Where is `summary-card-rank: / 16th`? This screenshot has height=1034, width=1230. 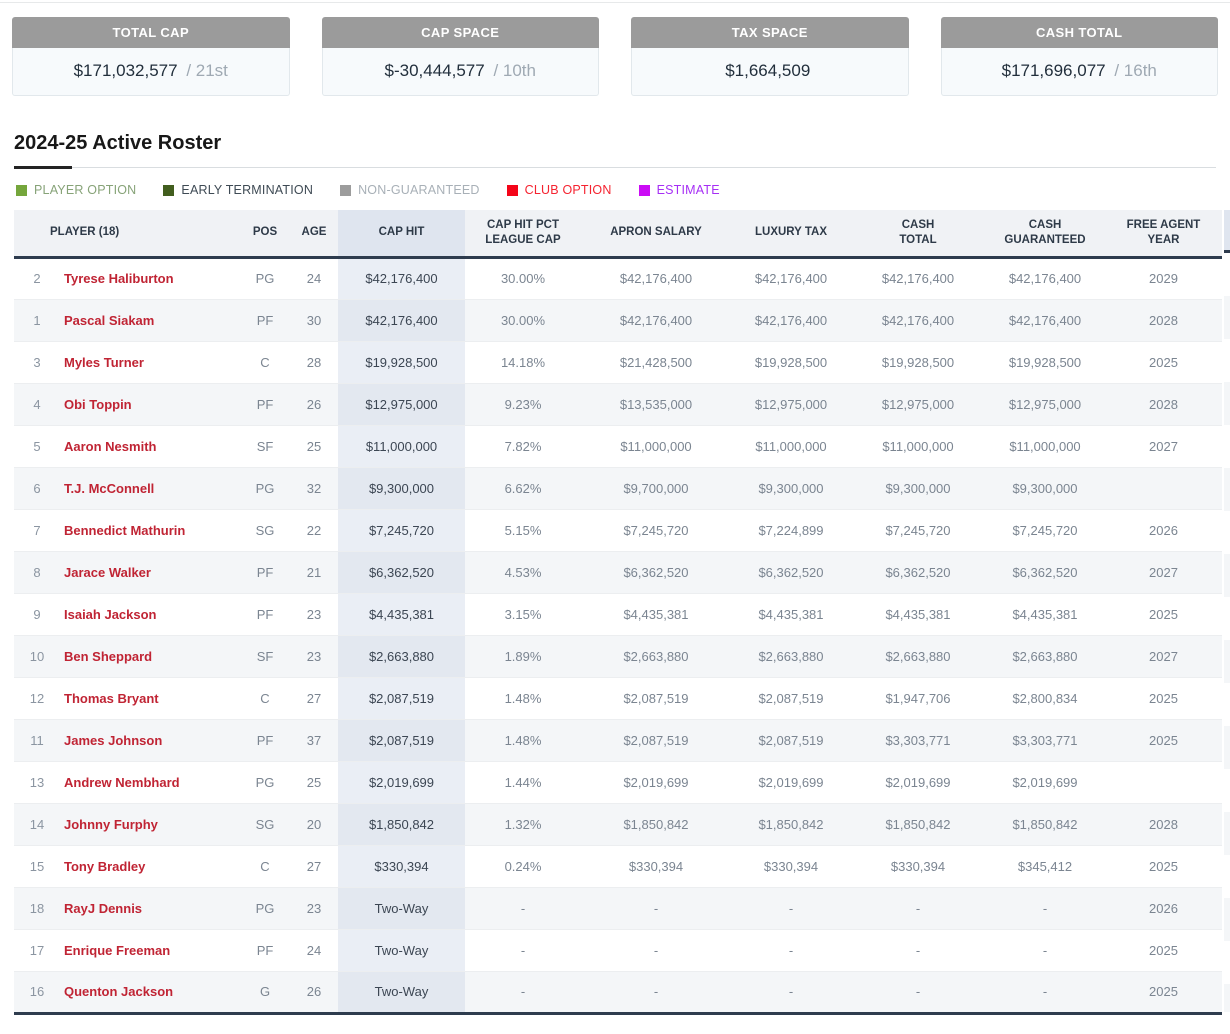
summary-card-rank: / 16th is located at coordinates (1135, 70).